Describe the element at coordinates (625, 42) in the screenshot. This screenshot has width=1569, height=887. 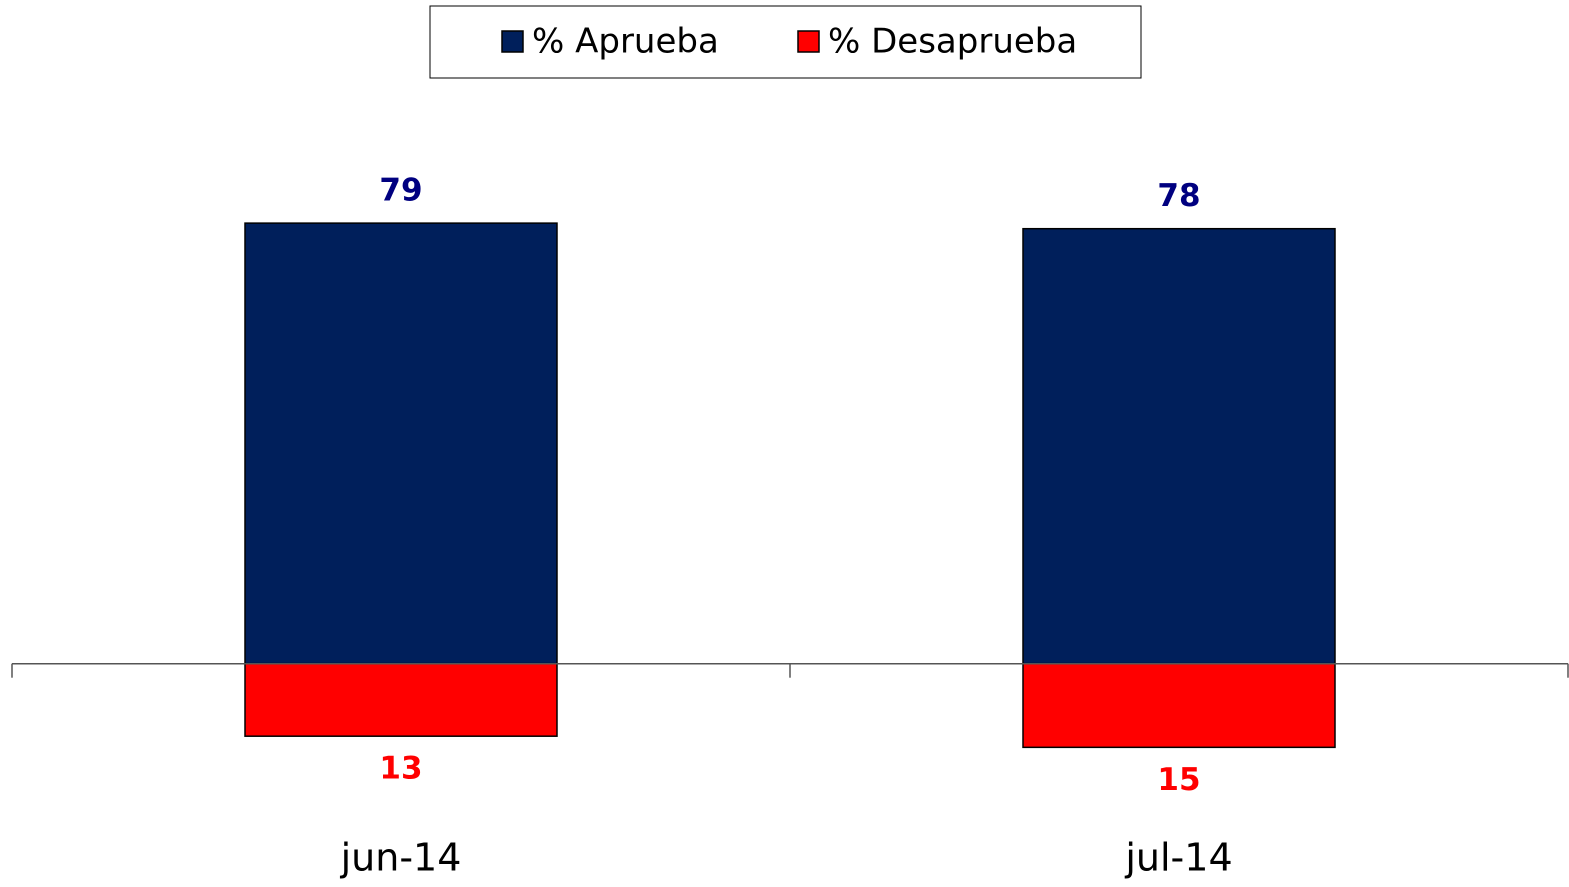
I see `legend-label: % Aprueba` at that location.